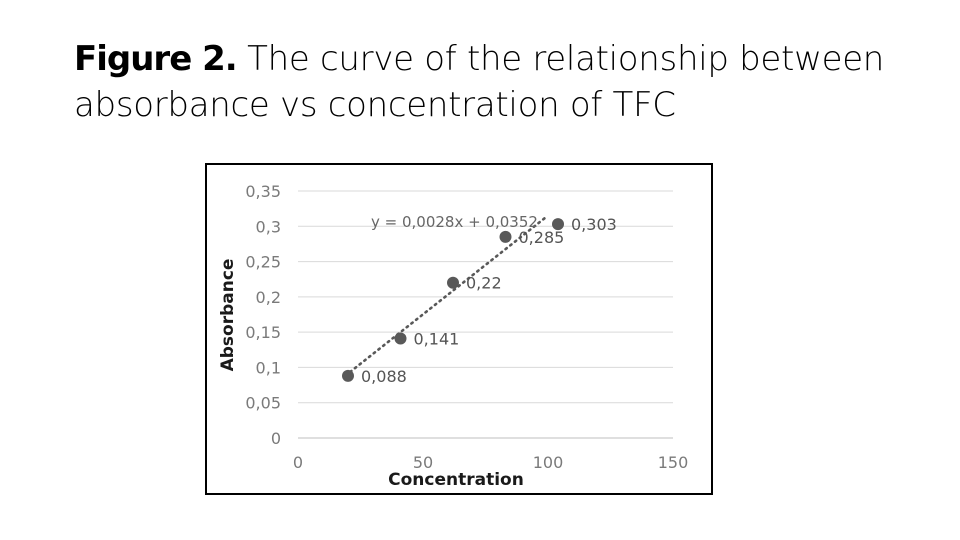  I want to click on data-label: 0,285, so click(542, 237).